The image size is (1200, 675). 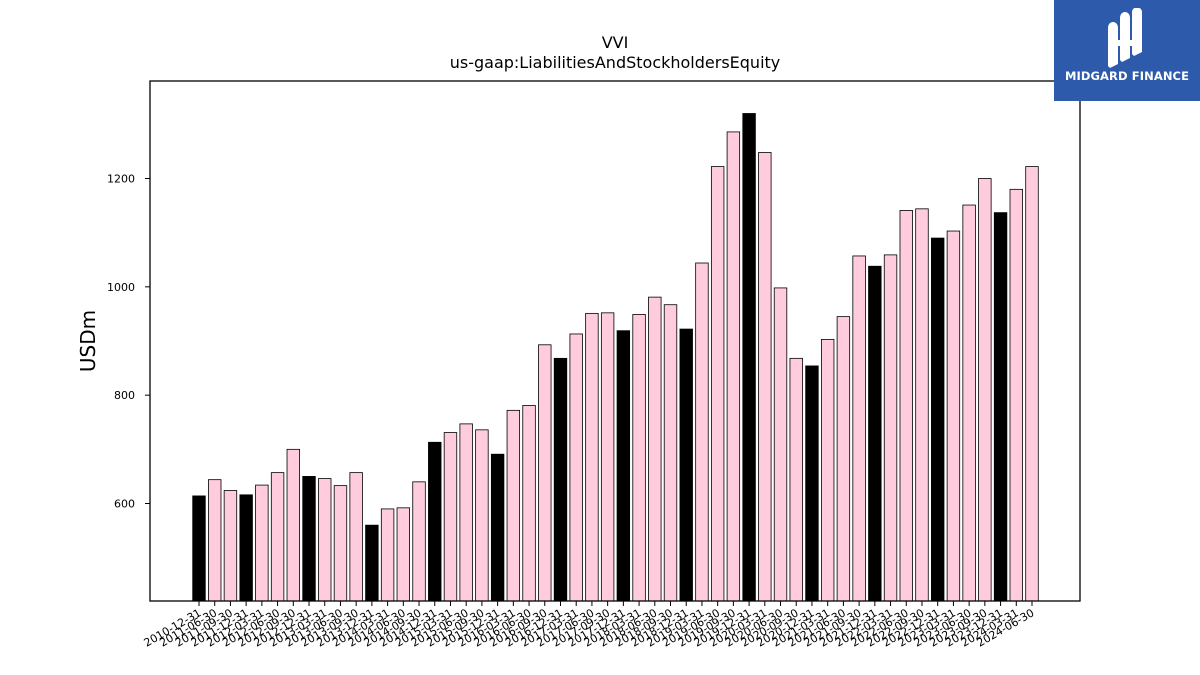 What do you see at coordinates (1125, 38) in the screenshot?
I see `midgard-logo-icon` at bounding box center [1125, 38].